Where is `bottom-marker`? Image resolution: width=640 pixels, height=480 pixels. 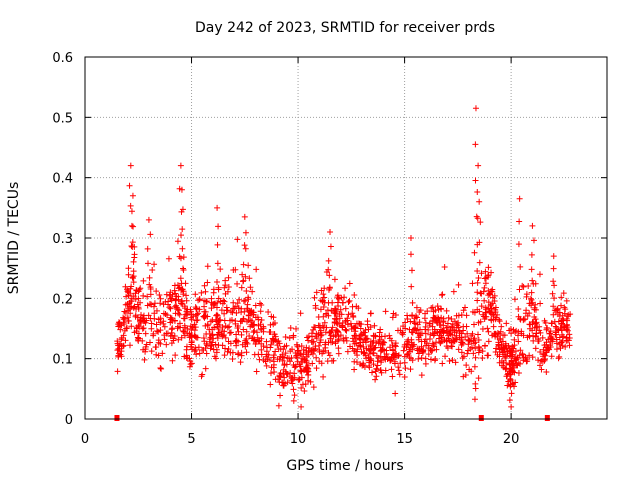
bottom-marker is located at coordinates (117, 418).